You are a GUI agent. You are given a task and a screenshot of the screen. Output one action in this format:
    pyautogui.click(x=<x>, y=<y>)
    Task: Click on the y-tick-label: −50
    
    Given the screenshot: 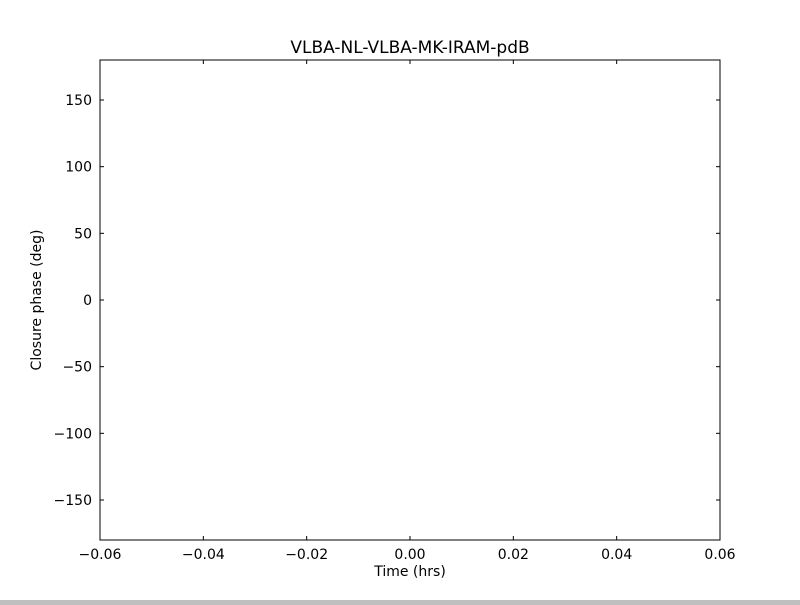 What is the action you would take?
    pyautogui.click(x=77, y=368)
    